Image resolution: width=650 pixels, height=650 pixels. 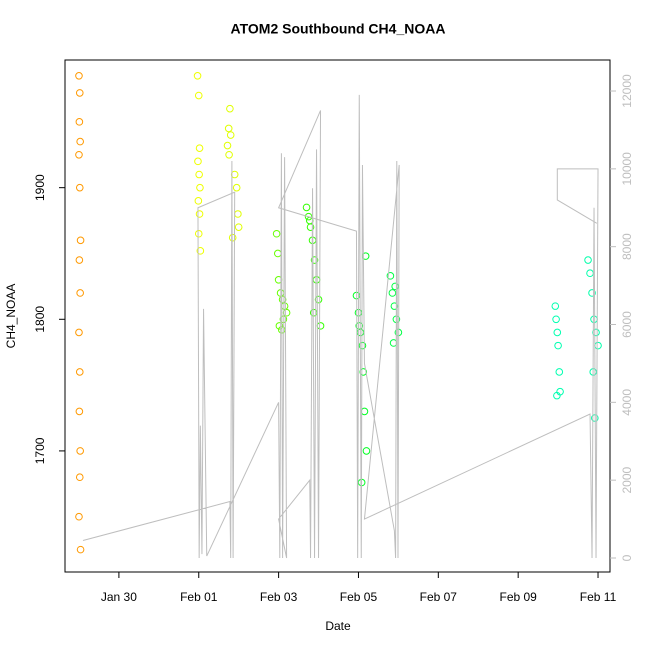 What do you see at coordinates (279, 597) in the screenshot?
I see `x-tick-label: Feb 03` at bounding box center [279, 597].